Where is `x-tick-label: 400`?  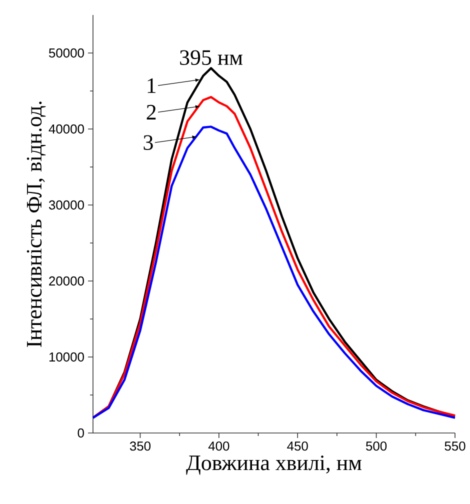
x-tick-label: 400 is located at coordinates (219, 446).